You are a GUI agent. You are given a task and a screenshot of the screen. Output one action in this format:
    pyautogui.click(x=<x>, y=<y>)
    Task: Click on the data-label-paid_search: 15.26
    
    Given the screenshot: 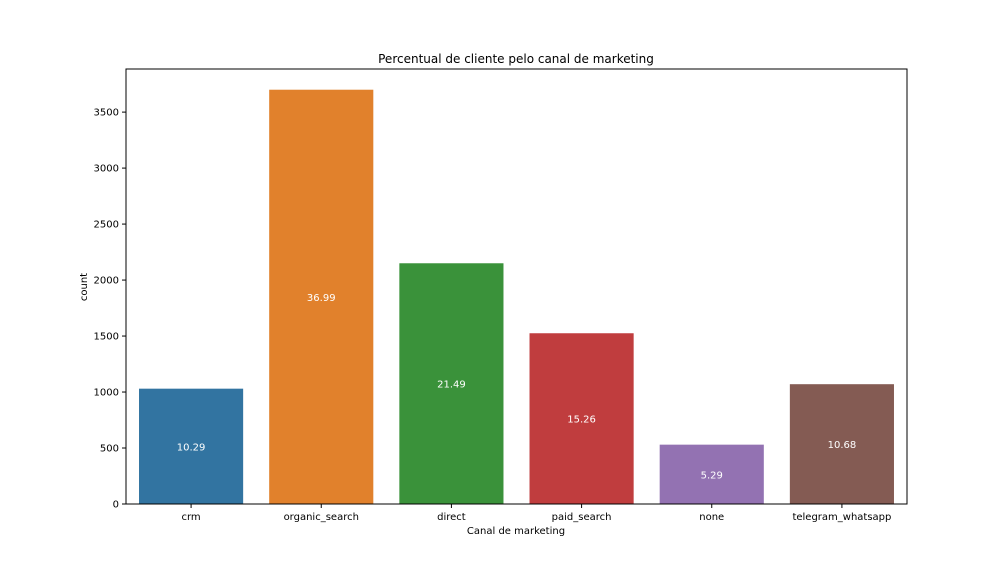 What is the action you would take?
    pyautogui.click(x=581, y=420)
    